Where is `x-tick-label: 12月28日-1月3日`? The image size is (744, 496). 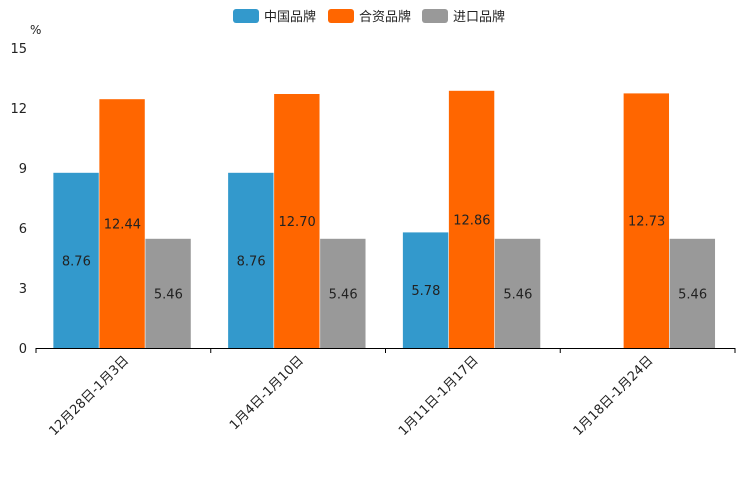
x-tick-label: 12月28日-1月3日 is located at coordinates (89, 396).